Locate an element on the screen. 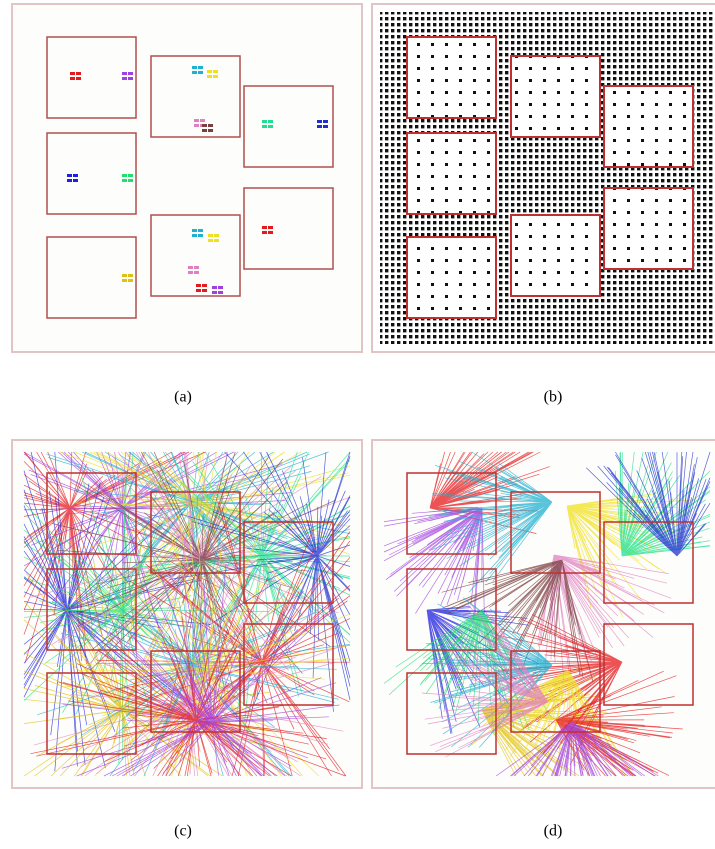 This screenshot has width=715, height=849. caption: (d) is located at coordinates (553, 831).